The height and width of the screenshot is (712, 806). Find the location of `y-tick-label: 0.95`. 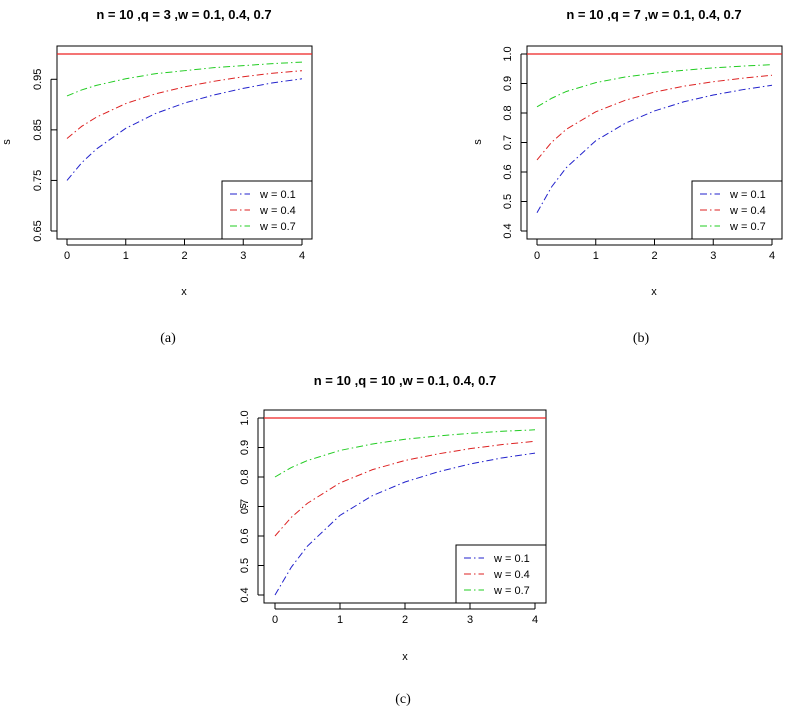

y-tick-label: 0.95 is located at coordinates (38, 79).